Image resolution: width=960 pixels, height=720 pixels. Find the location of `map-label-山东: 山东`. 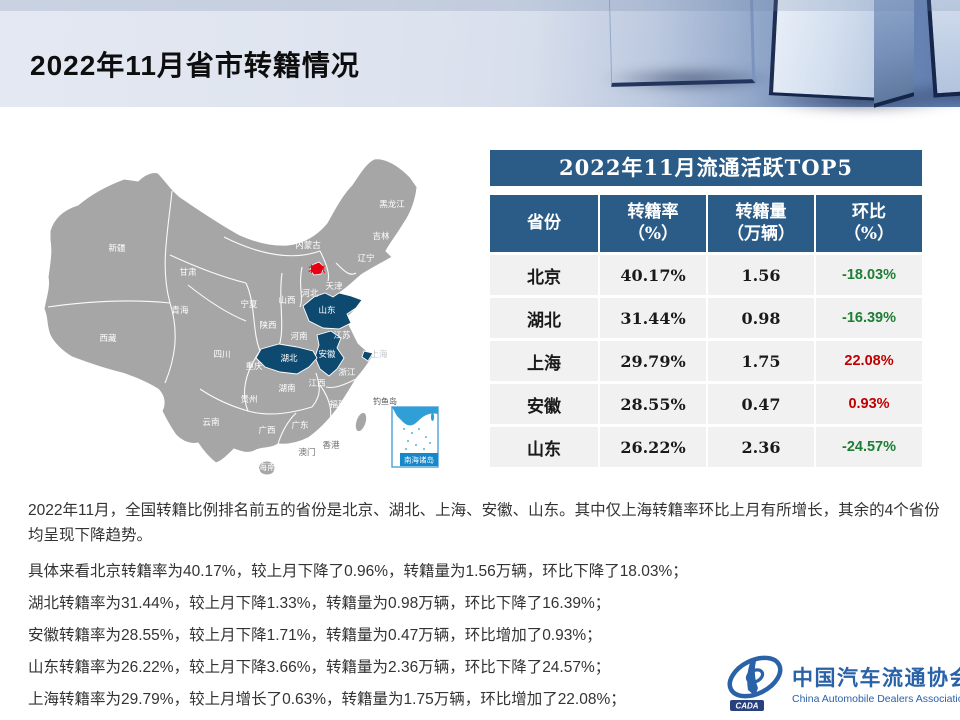

map-label-山东: 山东 is located at coordinates (326, 310).